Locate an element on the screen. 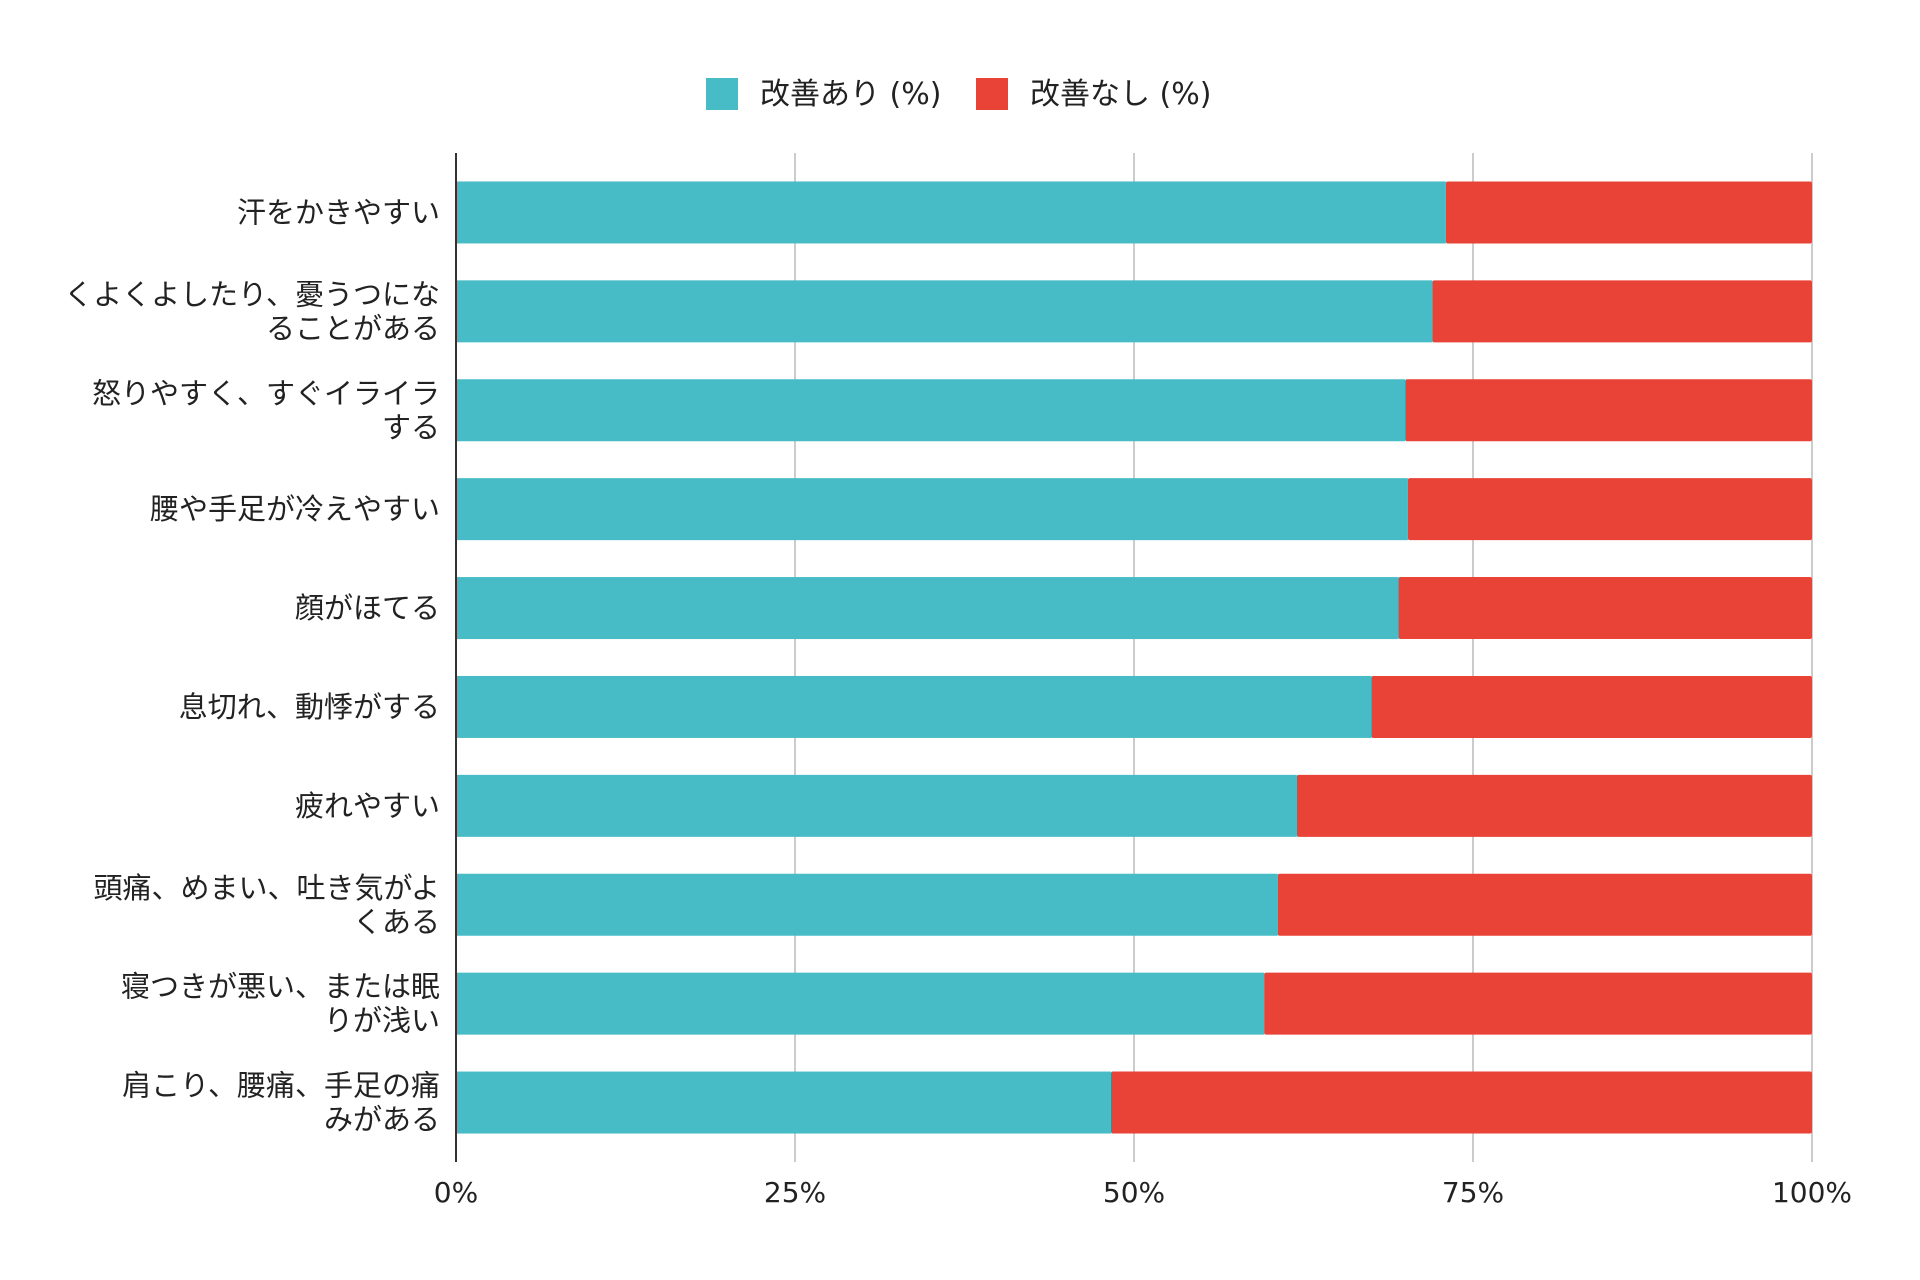 Image resolution: width=1920 pixels, height=1280 pixels. category-label: みがある is located at coordinates (382, 1120).